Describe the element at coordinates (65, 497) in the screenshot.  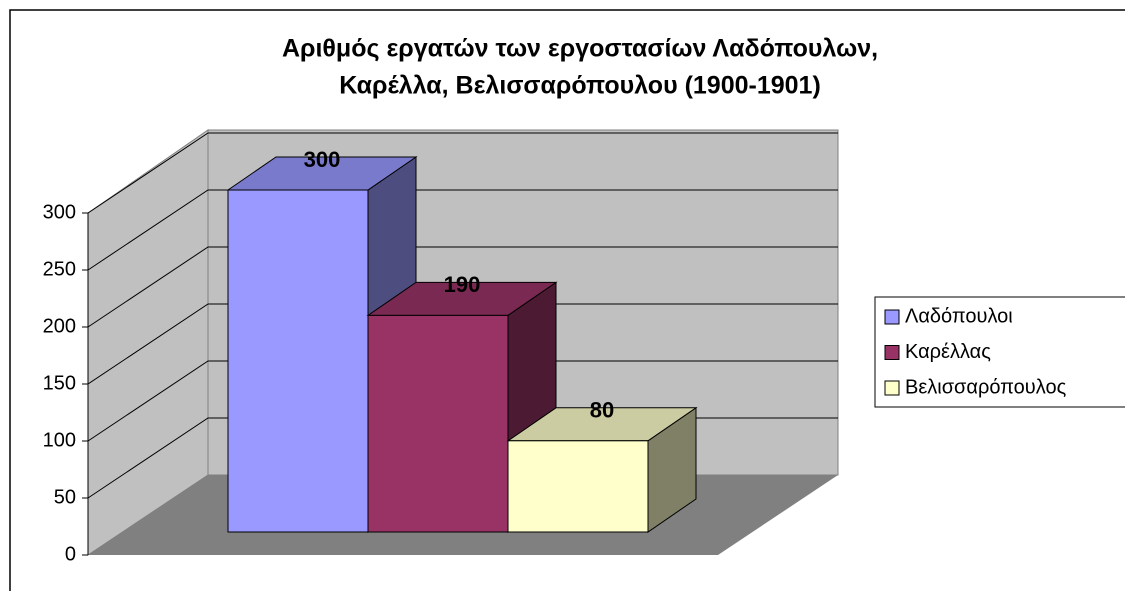
I see `y-tick-label: 50` at that location.